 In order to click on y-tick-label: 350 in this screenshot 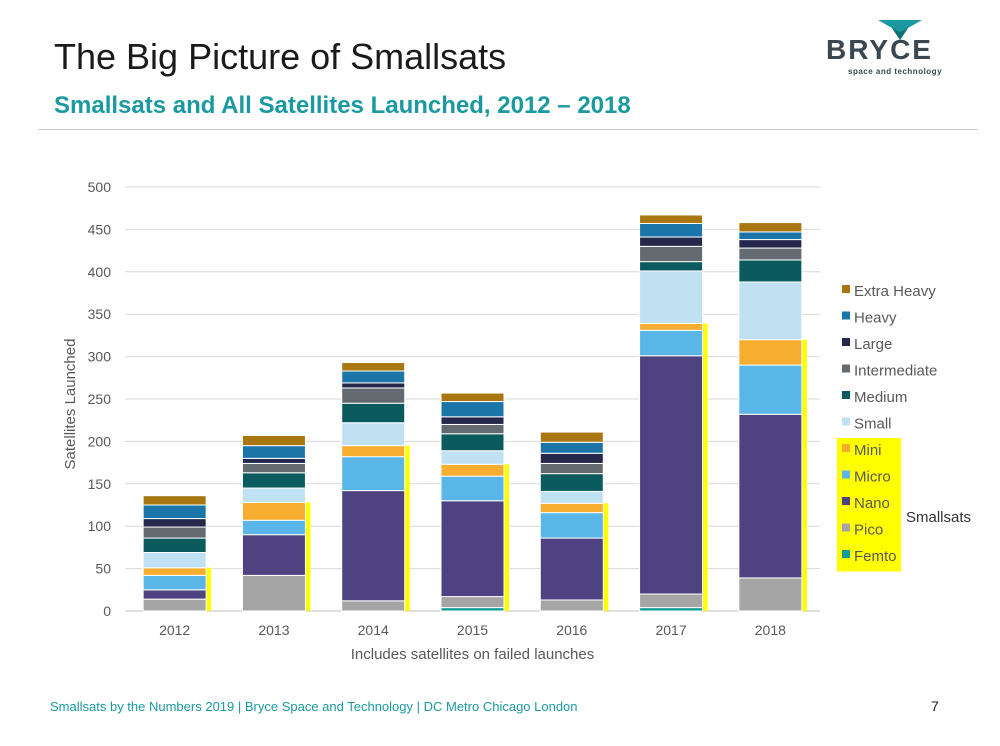, I will do `click(100, 314)`.